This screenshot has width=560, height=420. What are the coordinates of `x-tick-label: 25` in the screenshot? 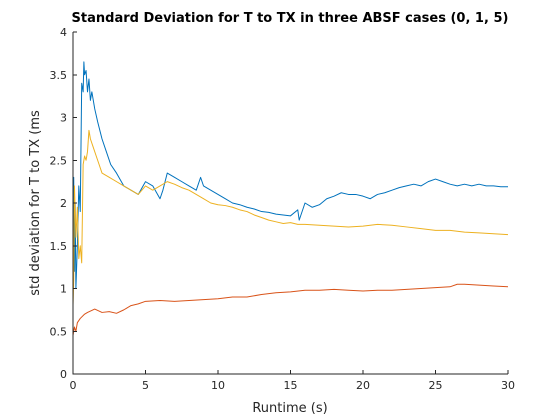 It's located at (436, 385).